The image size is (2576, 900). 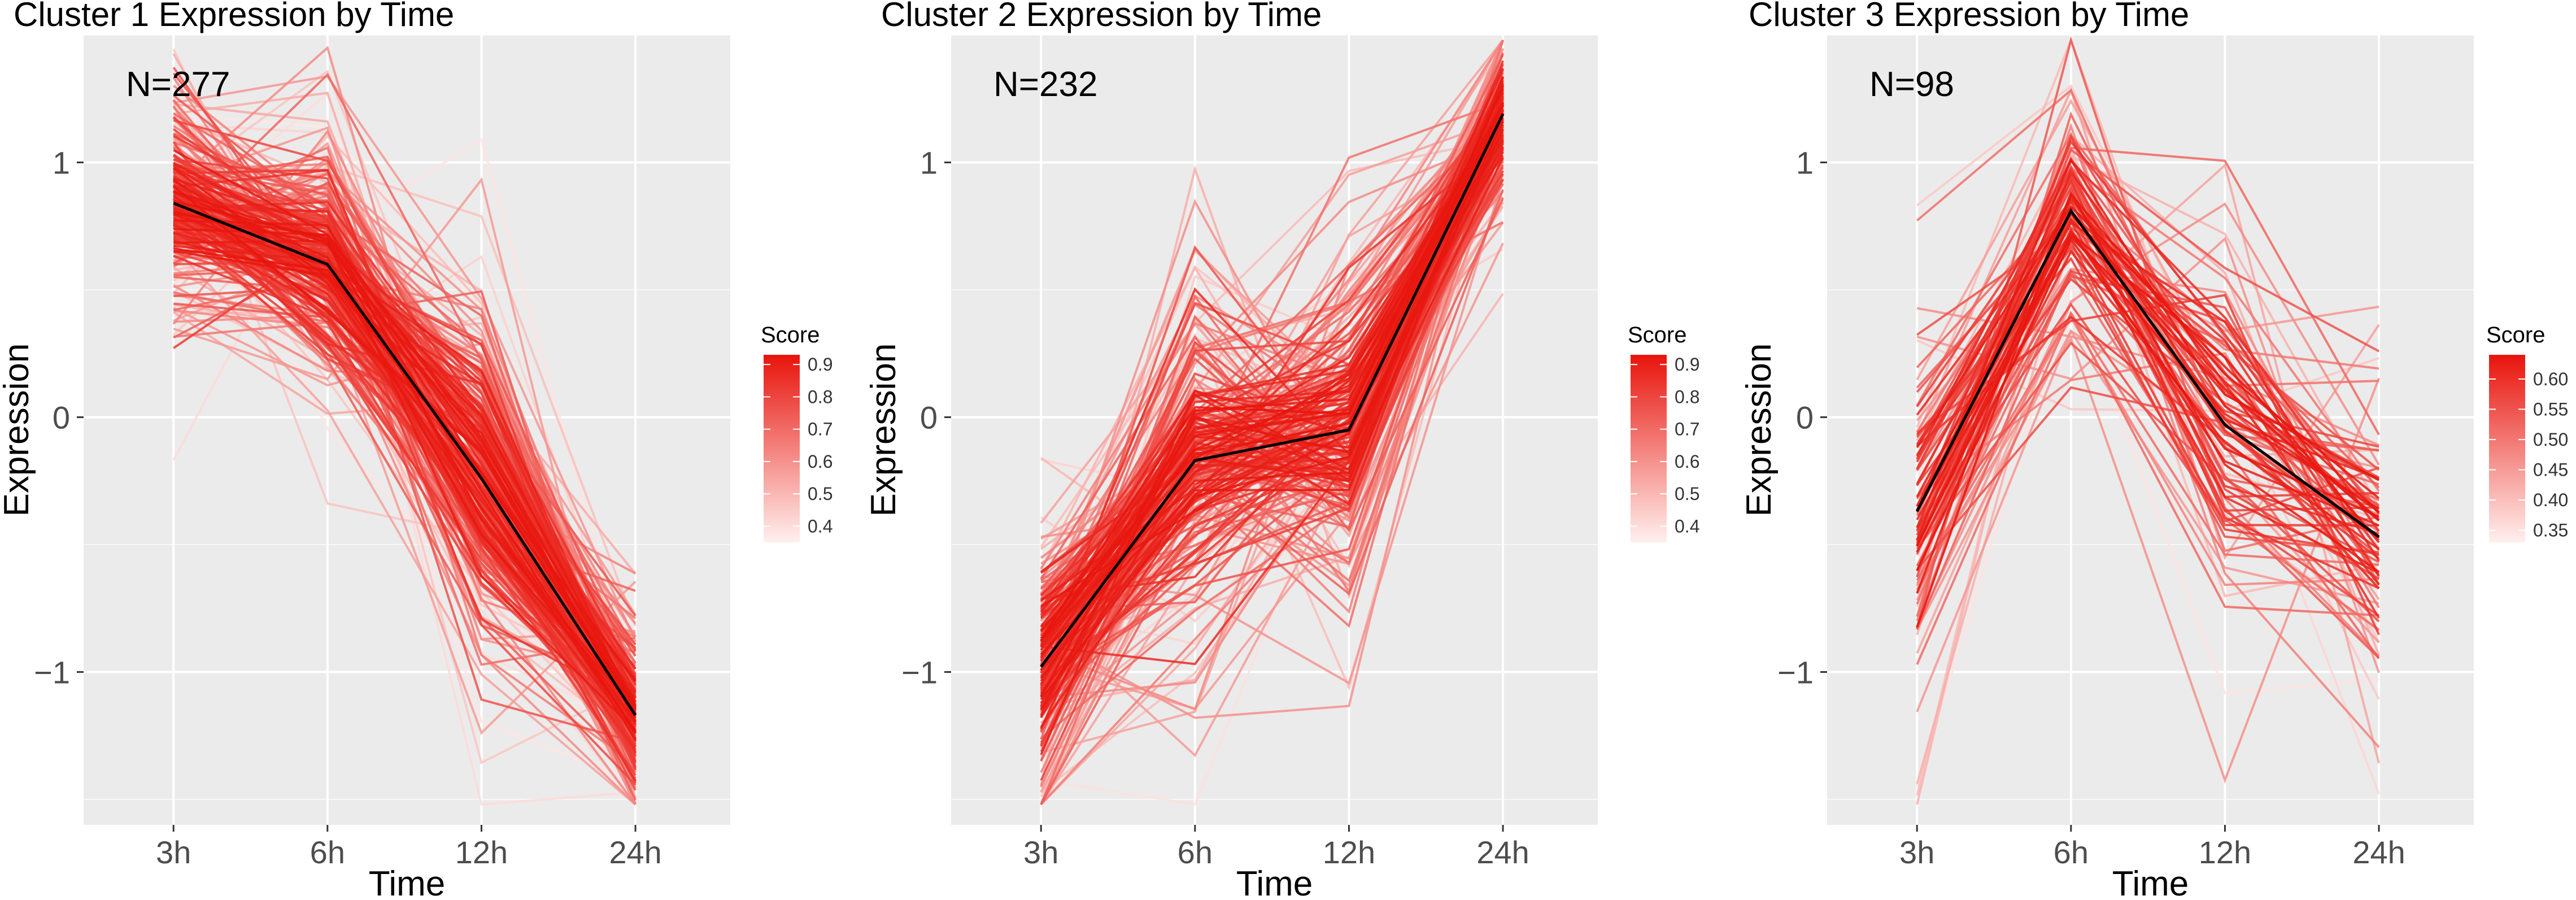 I want to click on n-annotation: N=277, so click(x=178, y=84).